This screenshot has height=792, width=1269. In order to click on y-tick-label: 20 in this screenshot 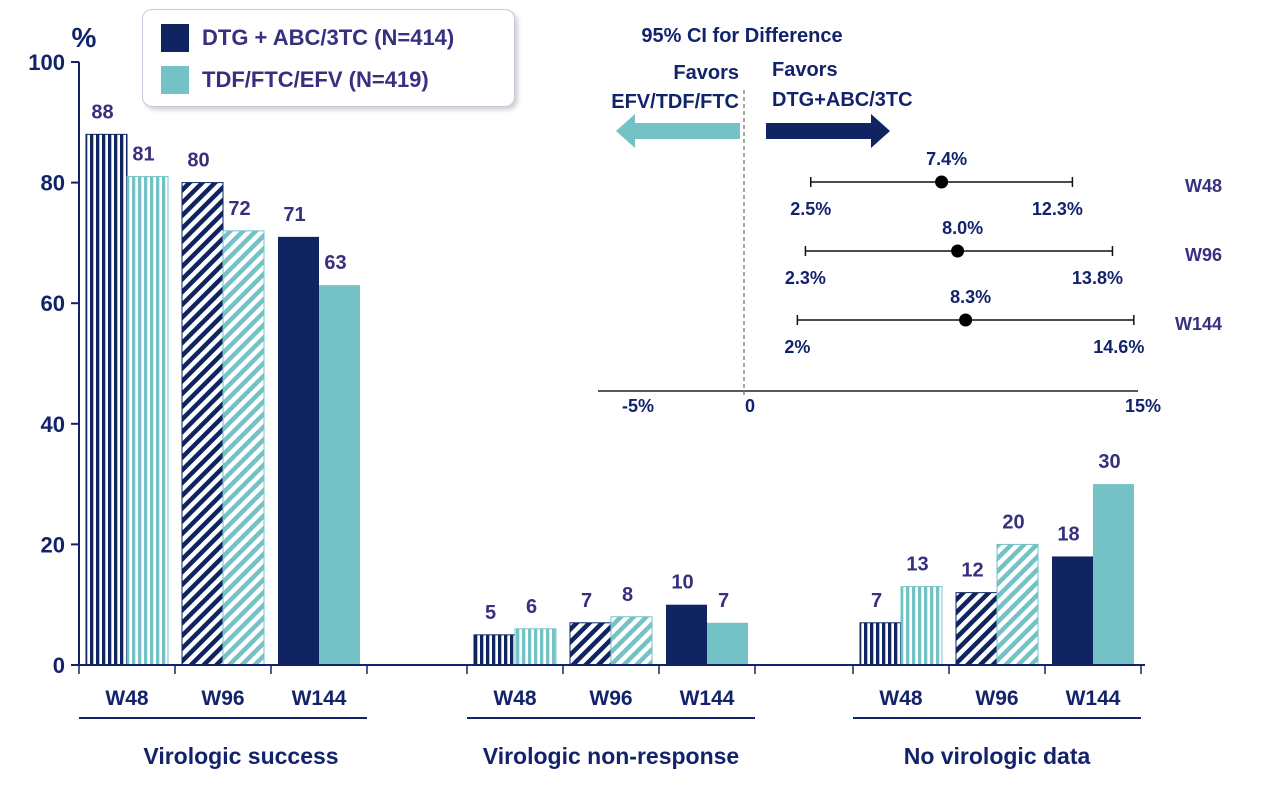, I will do `click(53, 544)`.